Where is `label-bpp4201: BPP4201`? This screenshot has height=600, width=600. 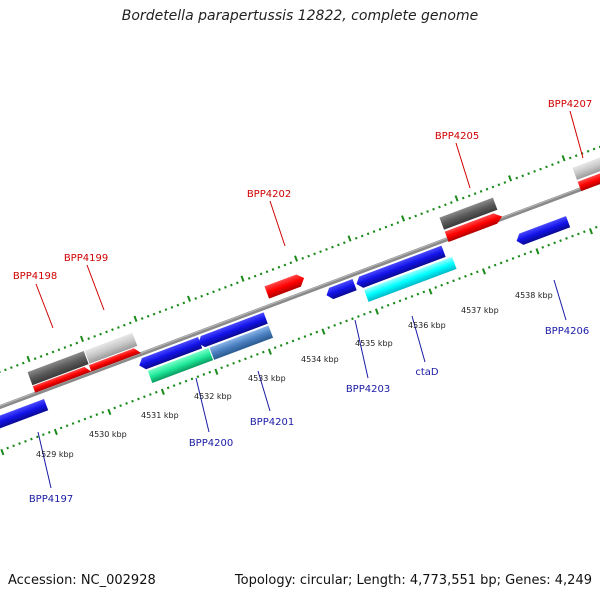 label-bpp4201: BPP4201 is located at coordinates (272, 422).